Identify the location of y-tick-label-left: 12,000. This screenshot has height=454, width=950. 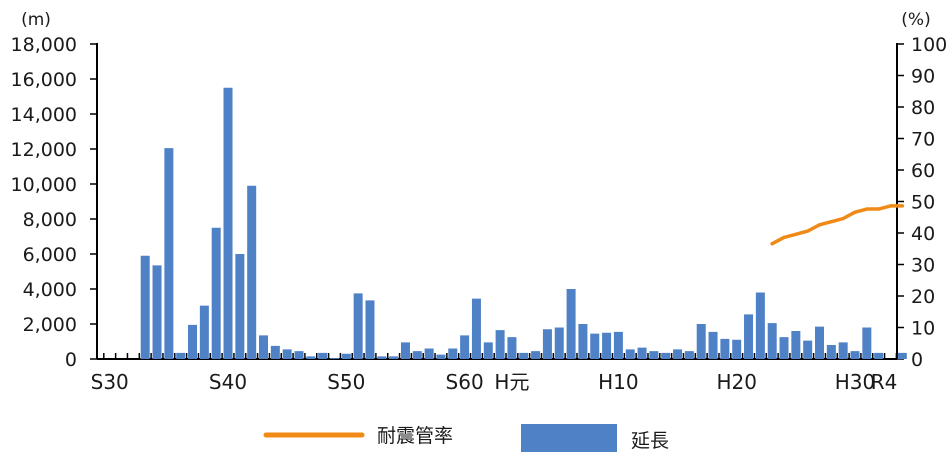
(44, 150).